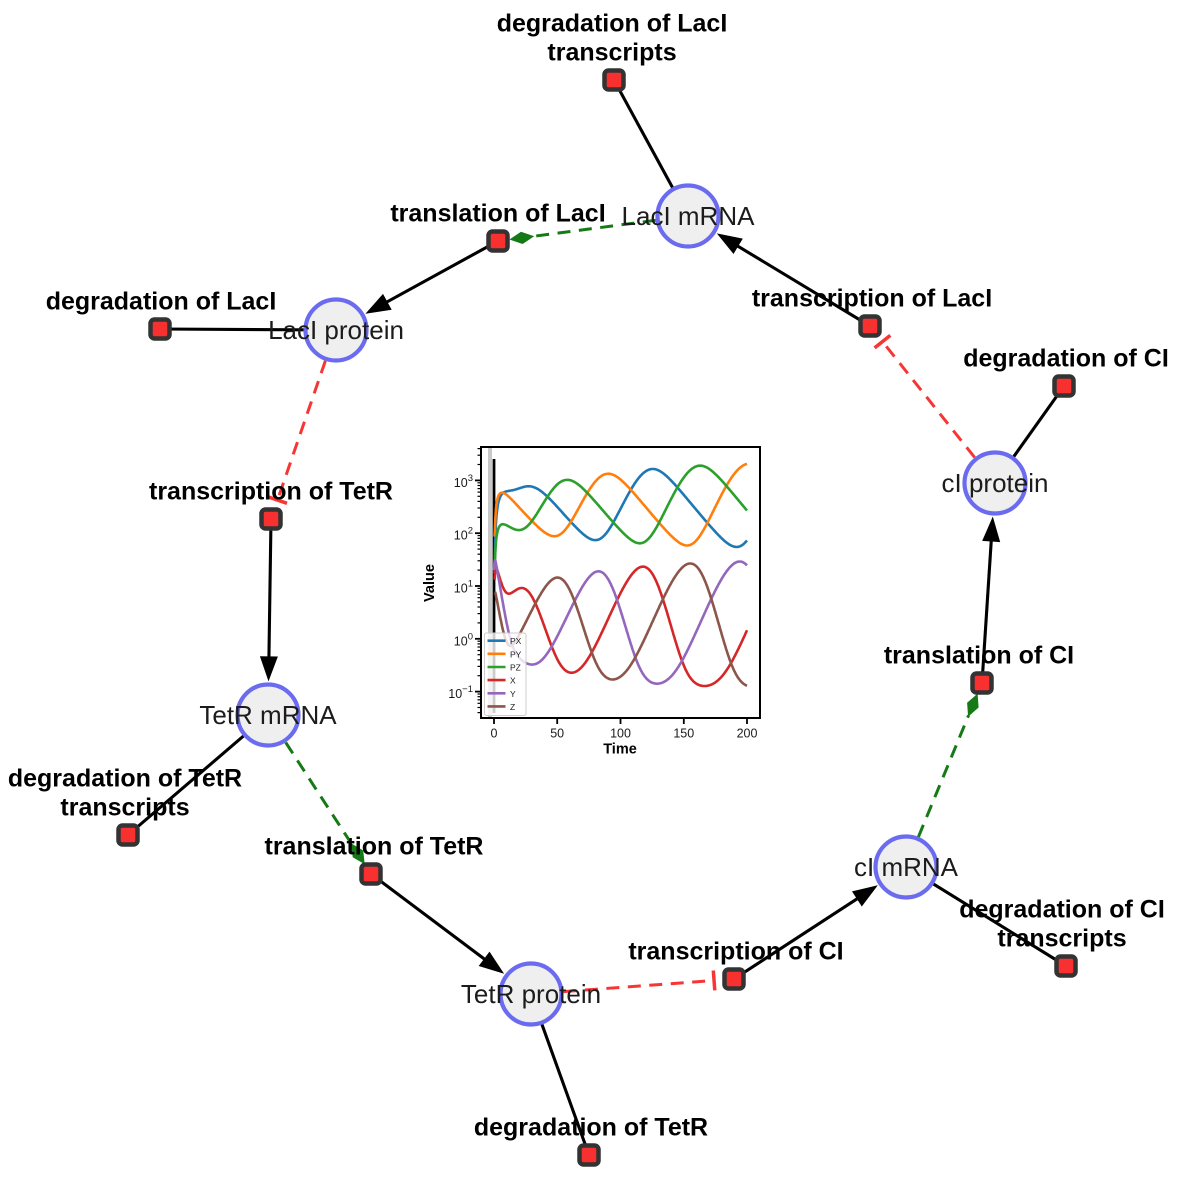  I want to click on svg-text: PY, so click(516, 654).